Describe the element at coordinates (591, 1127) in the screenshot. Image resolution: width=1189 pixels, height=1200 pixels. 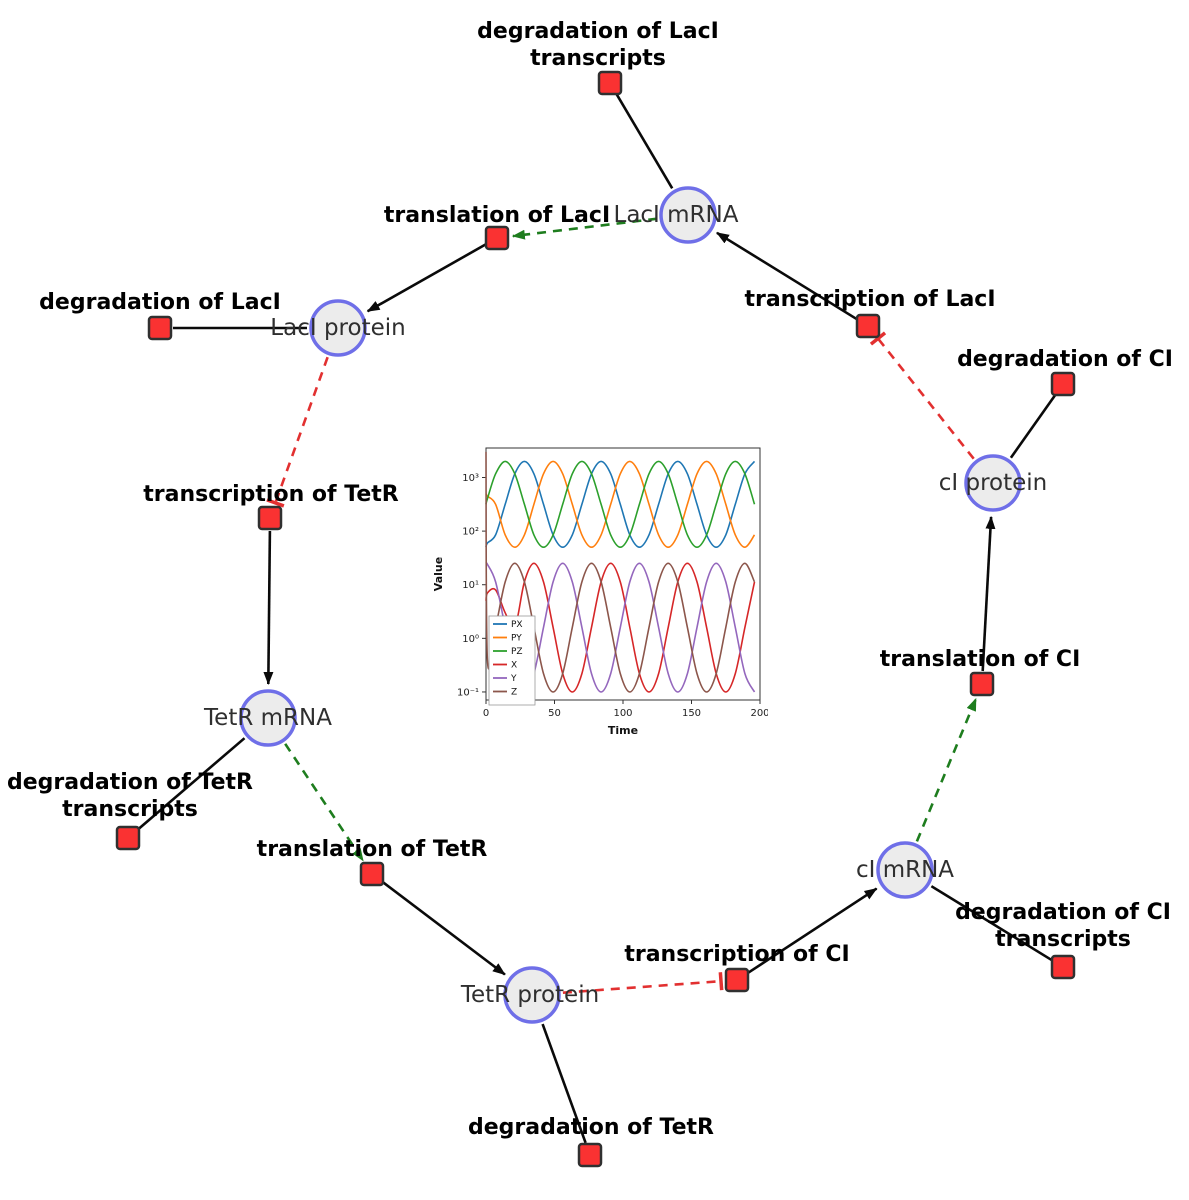
I see `reaction-label-rx_deg_tetr-line0: degradation of TetR` at that location.